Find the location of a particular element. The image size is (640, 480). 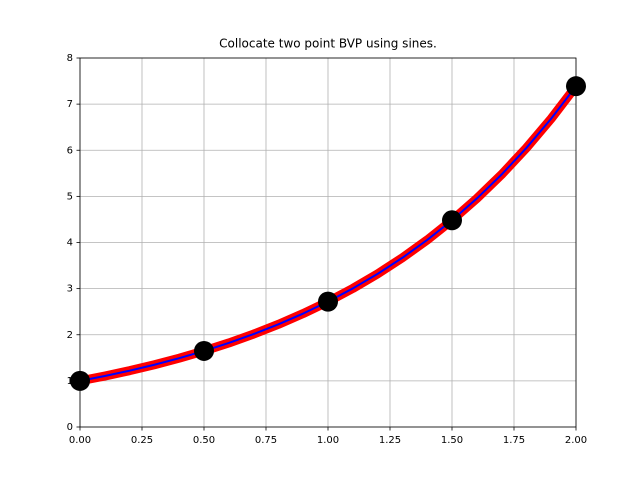

y-tick-label: 6 is located at coordinates (70, 150).